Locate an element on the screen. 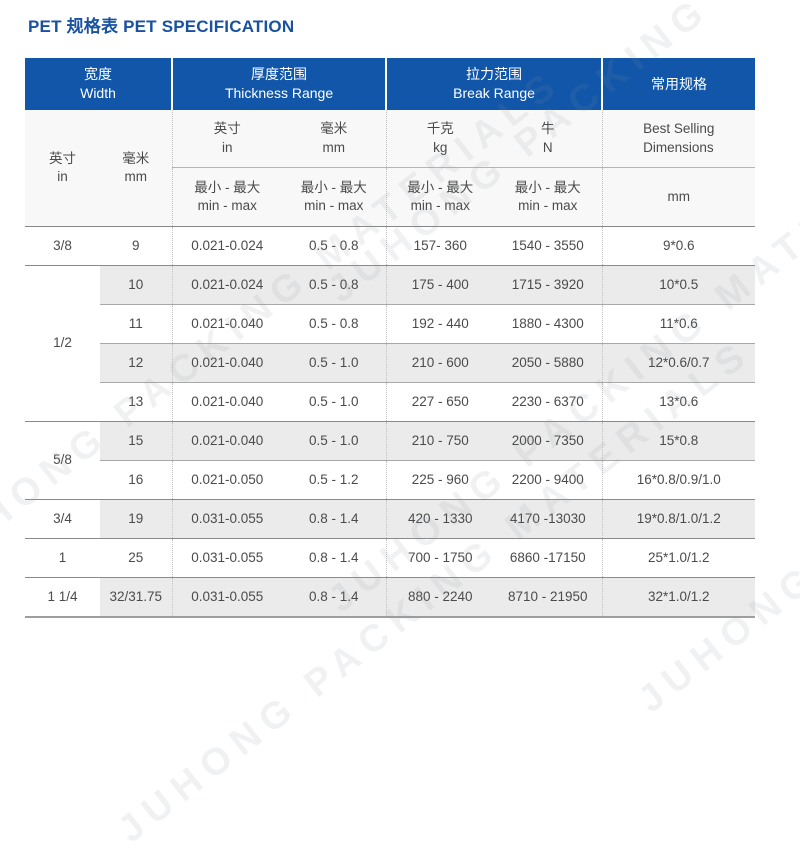 This screenshot has height=852, width=800. header-width-zh: 宽度 is located at coordinates (98, 74).